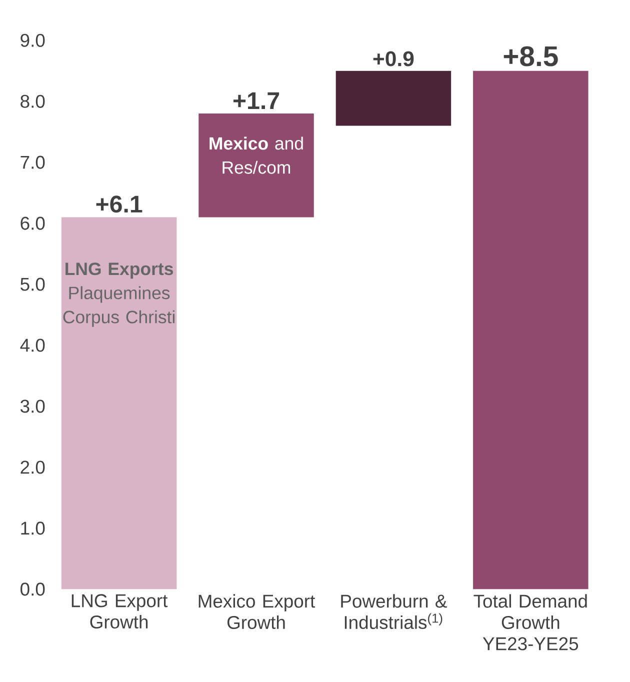 Image resolution: width=630 pixels, height=682 pixels. Describe the element at coordinates (531, 56) in the screenshot. I see `data-label: +8.5` at that location.